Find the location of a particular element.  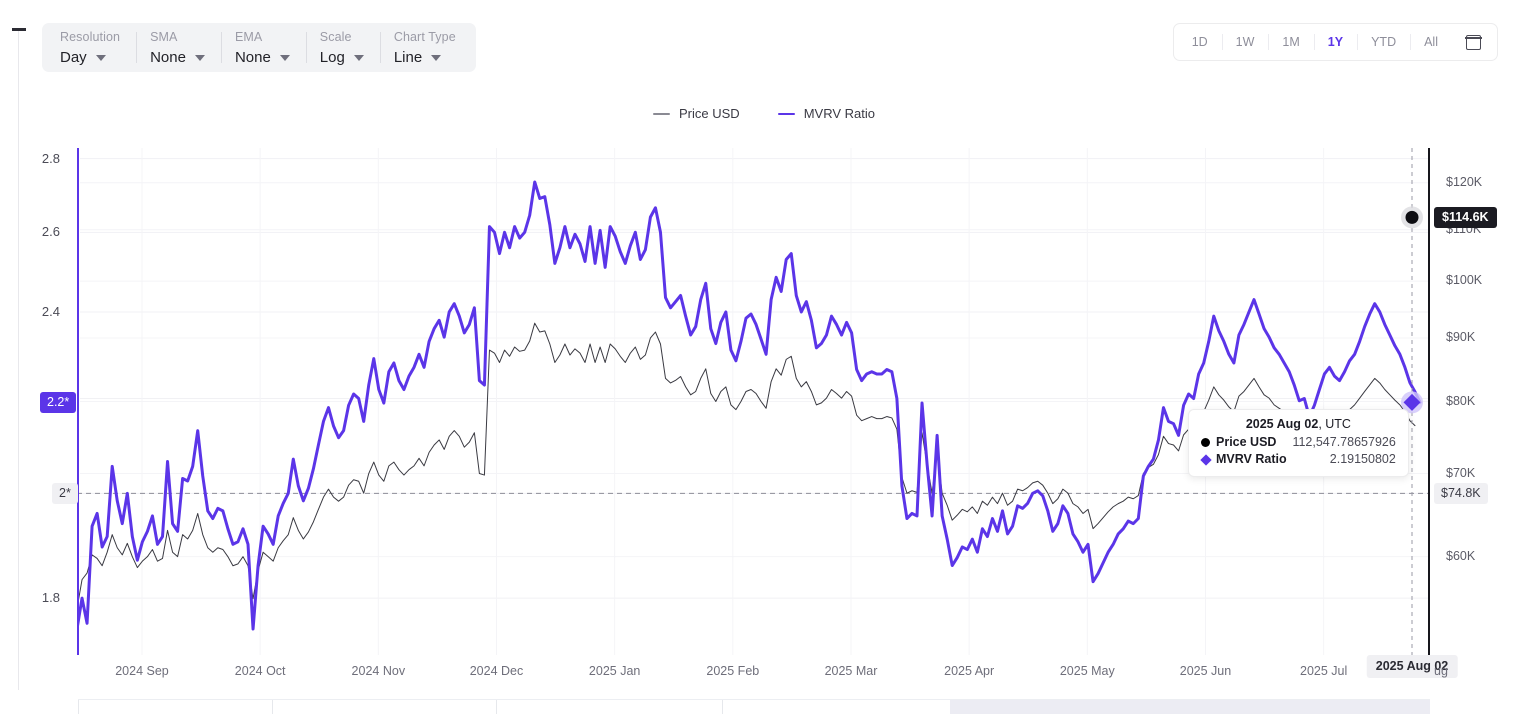

time-range-selector: 1D 1W 1M 1Y YTD All is located at coordinates (1335, 42).